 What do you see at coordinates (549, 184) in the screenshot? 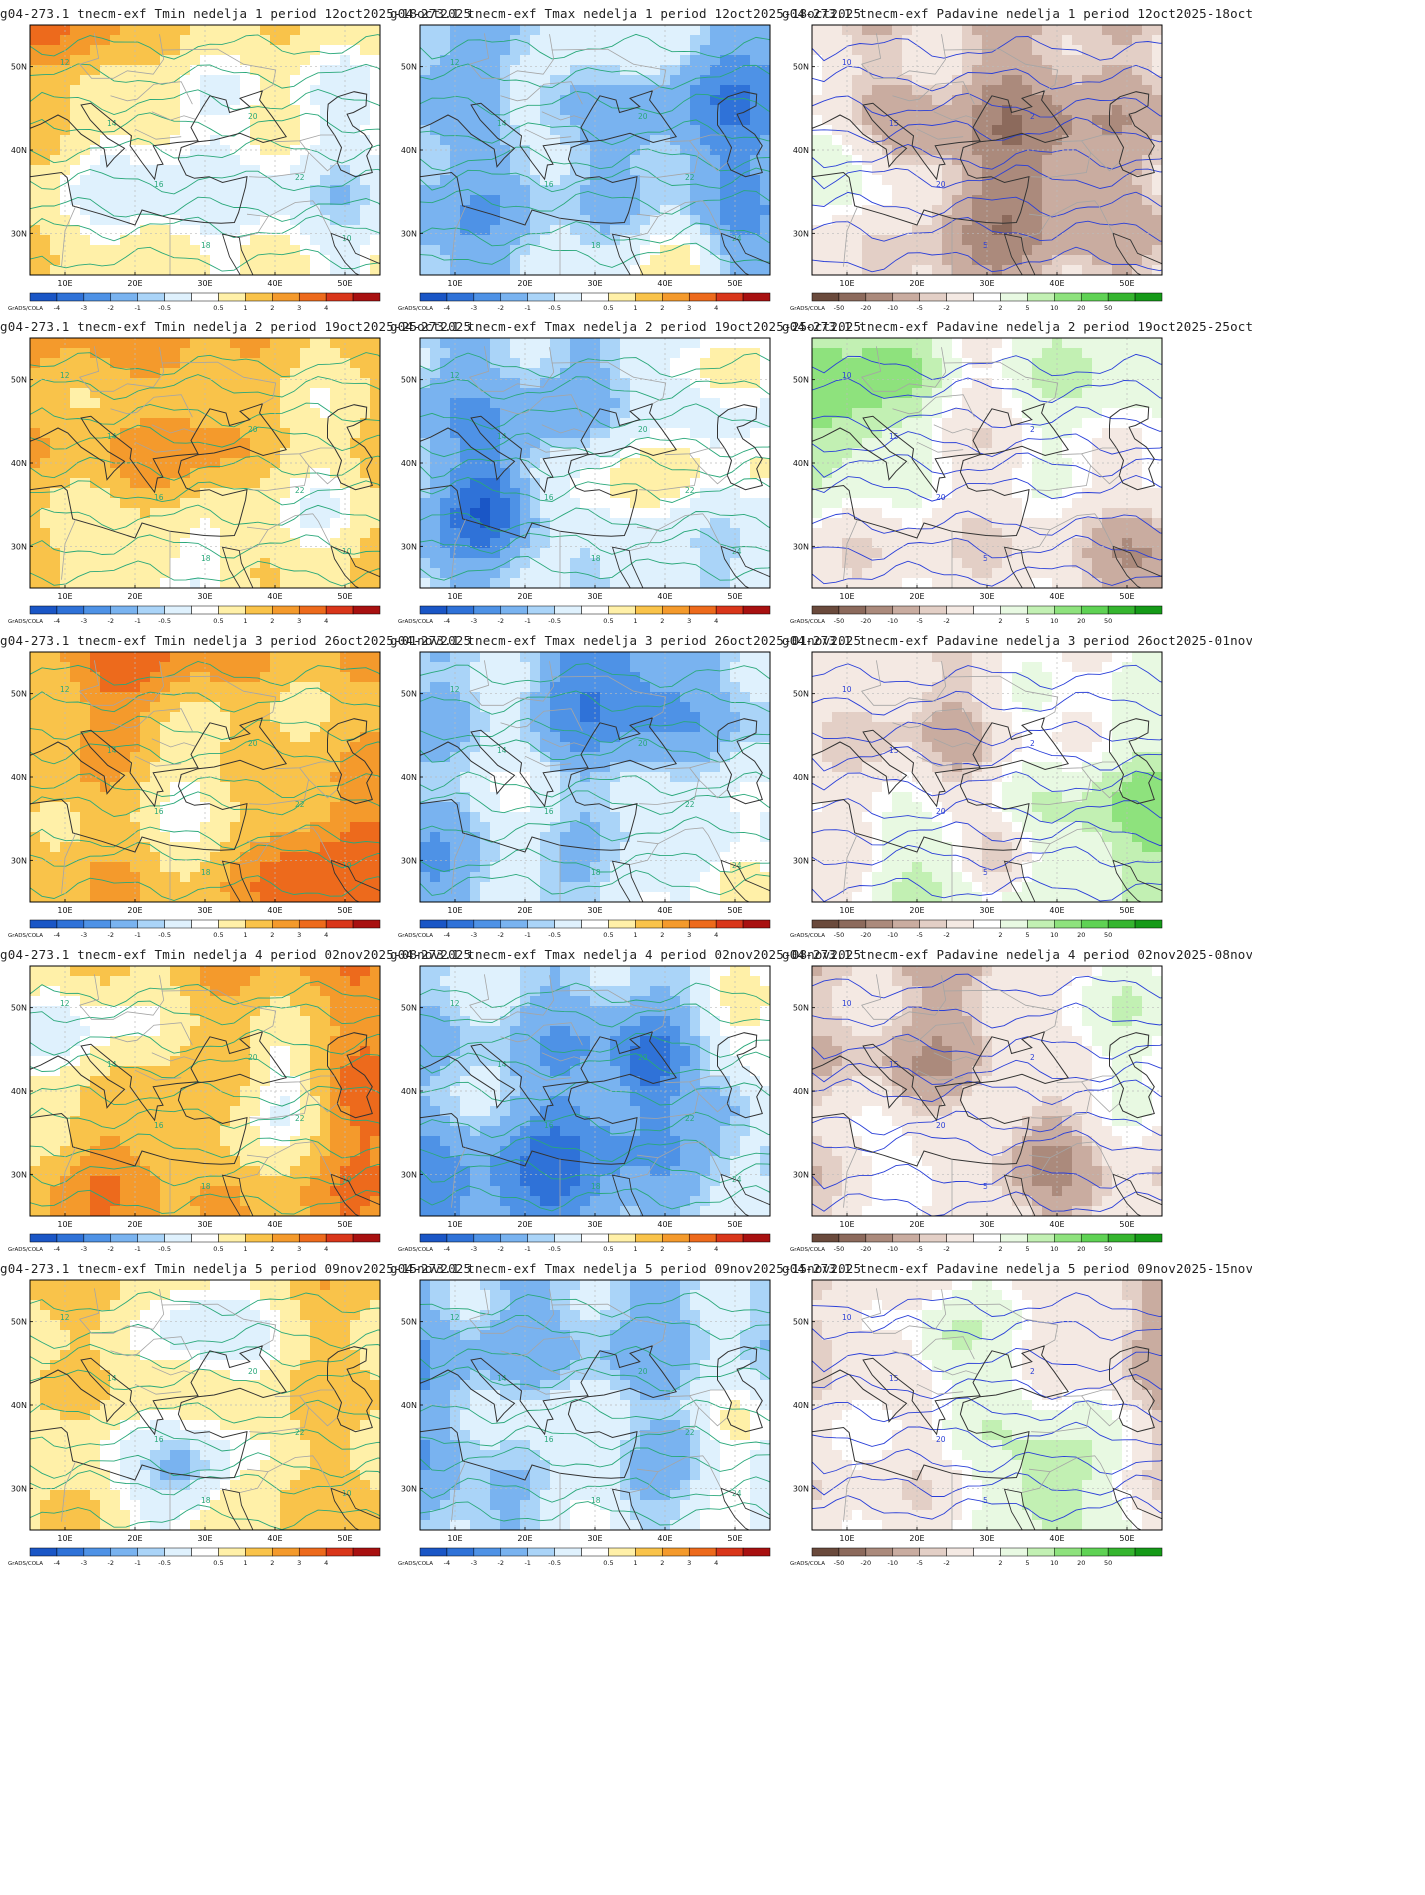
I see `contour-label: 16` at bounding box center [549, 184].